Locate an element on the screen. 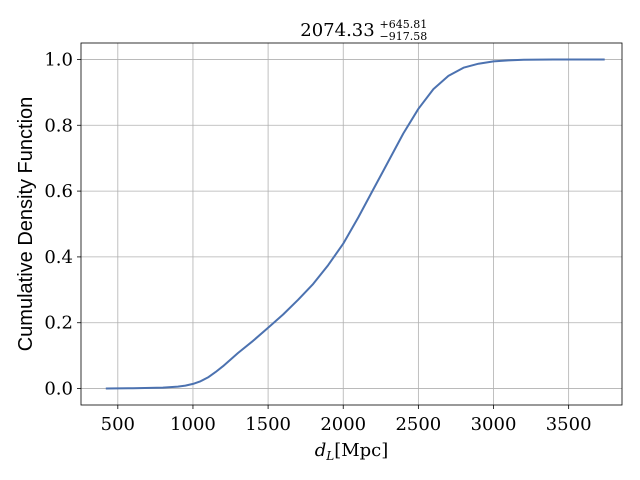 Image resolution: width=640 pixels, height=480 pixels. x-axis-label: dL[Mpc] is located at coordinates (352, 451).